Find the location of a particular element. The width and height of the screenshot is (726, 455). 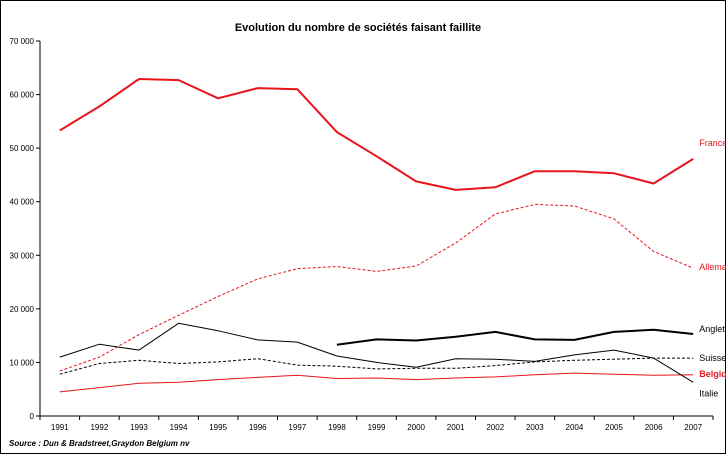

legend-label-suisse: Suisse is located at coordinates (712, 358).